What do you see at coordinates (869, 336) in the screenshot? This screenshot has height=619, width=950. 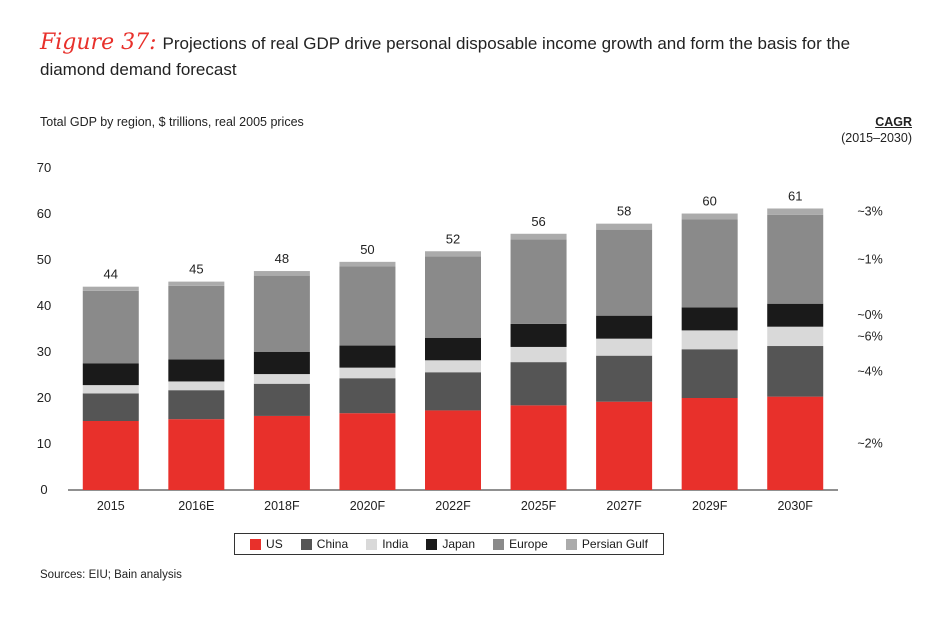 I see `cagr-value: ~6%` at bounding box center [869, 336].